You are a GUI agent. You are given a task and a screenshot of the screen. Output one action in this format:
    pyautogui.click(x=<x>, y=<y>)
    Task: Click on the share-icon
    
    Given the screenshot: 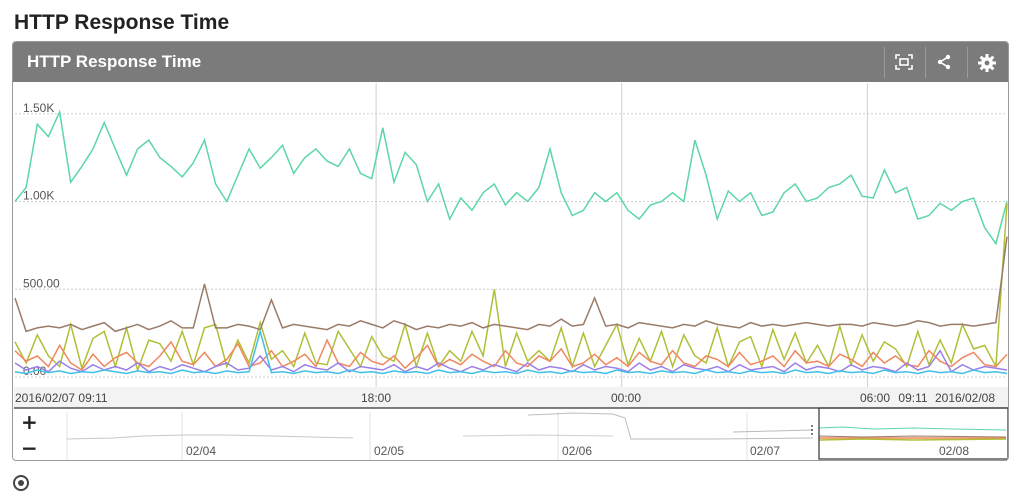 What is the action you would take?
    pyautogui.click(x=944, y=62)
    